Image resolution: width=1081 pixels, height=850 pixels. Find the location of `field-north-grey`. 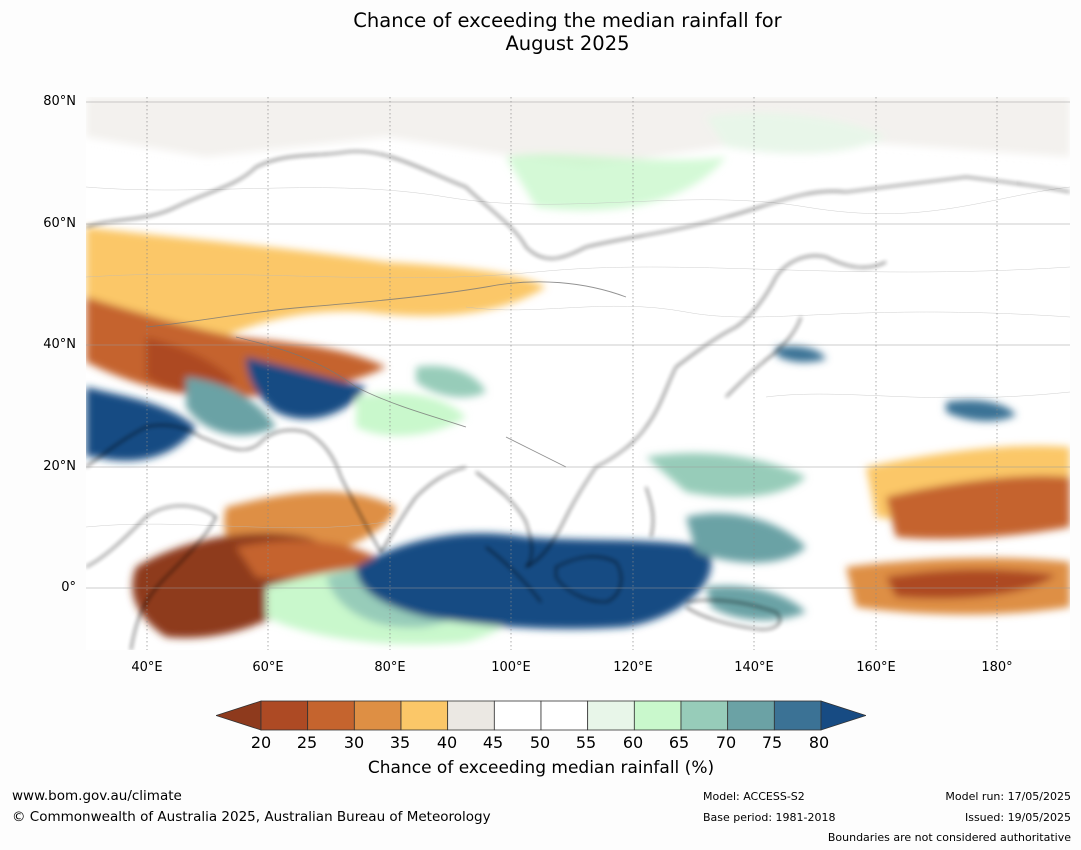

field-north-grey is located at coordinates (578, 132).